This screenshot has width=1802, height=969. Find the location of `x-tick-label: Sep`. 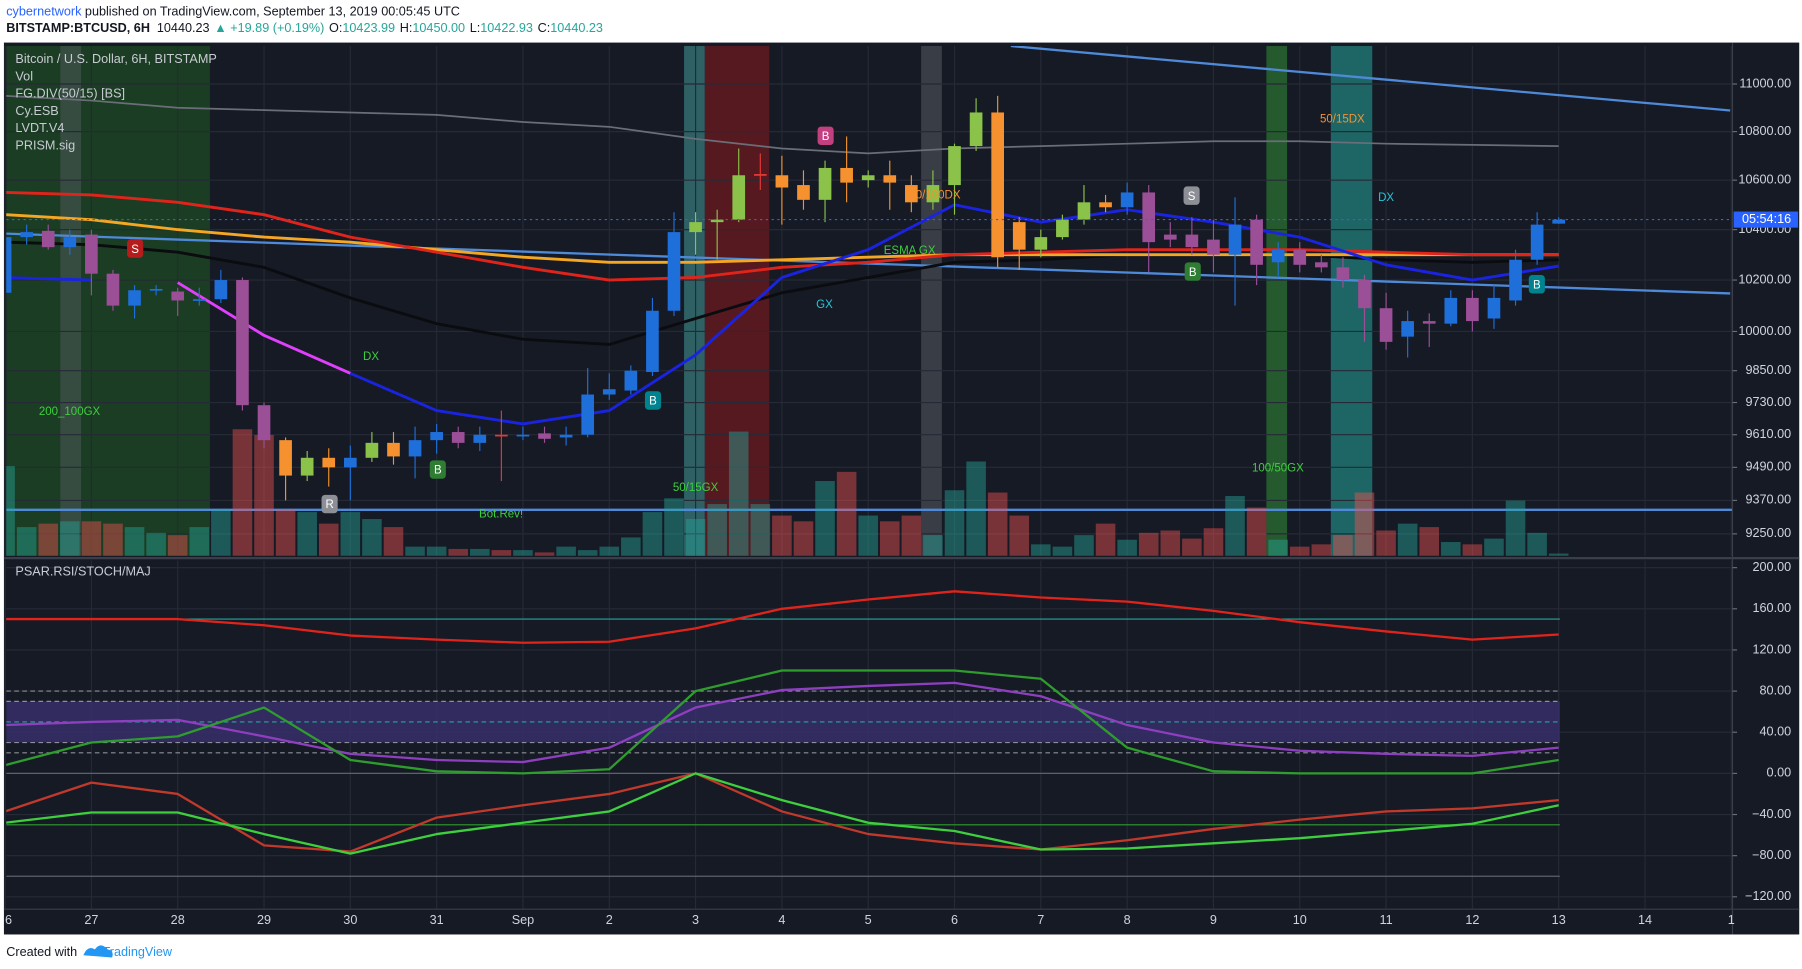

x-tick-label: Sep is located at coordinates (523, 920).